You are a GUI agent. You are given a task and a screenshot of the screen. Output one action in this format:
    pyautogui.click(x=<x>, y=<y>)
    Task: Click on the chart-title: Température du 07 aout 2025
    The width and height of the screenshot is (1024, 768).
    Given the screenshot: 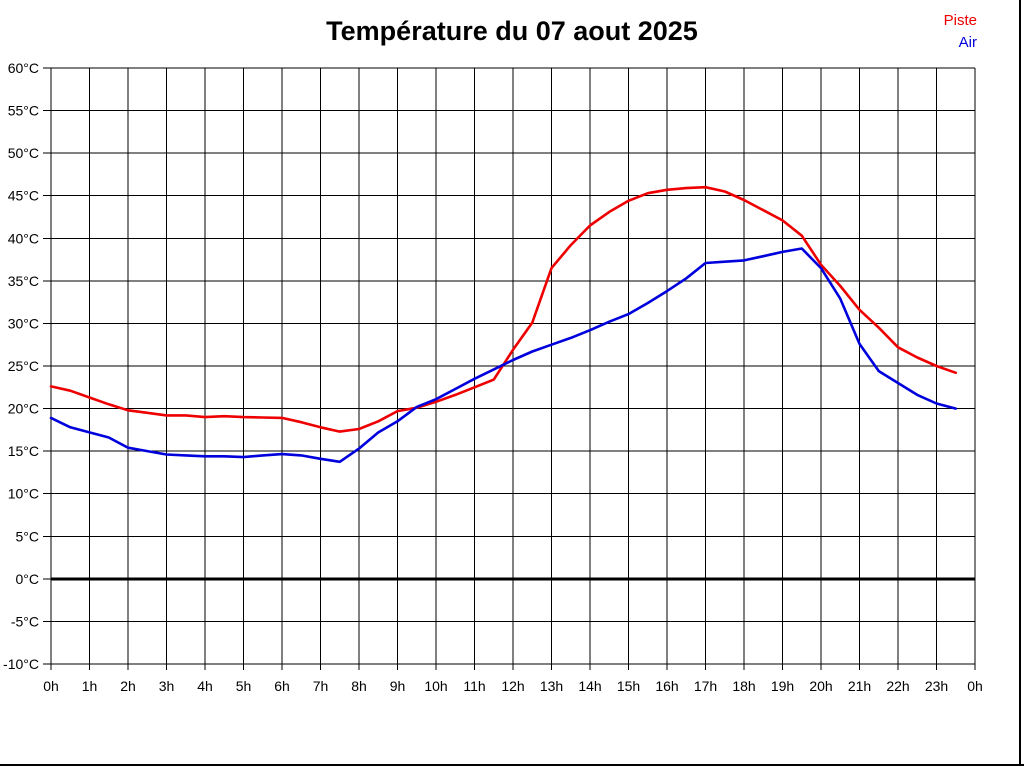 What is the action you would take?
    pyautogui.click(x=512, y=31)
    